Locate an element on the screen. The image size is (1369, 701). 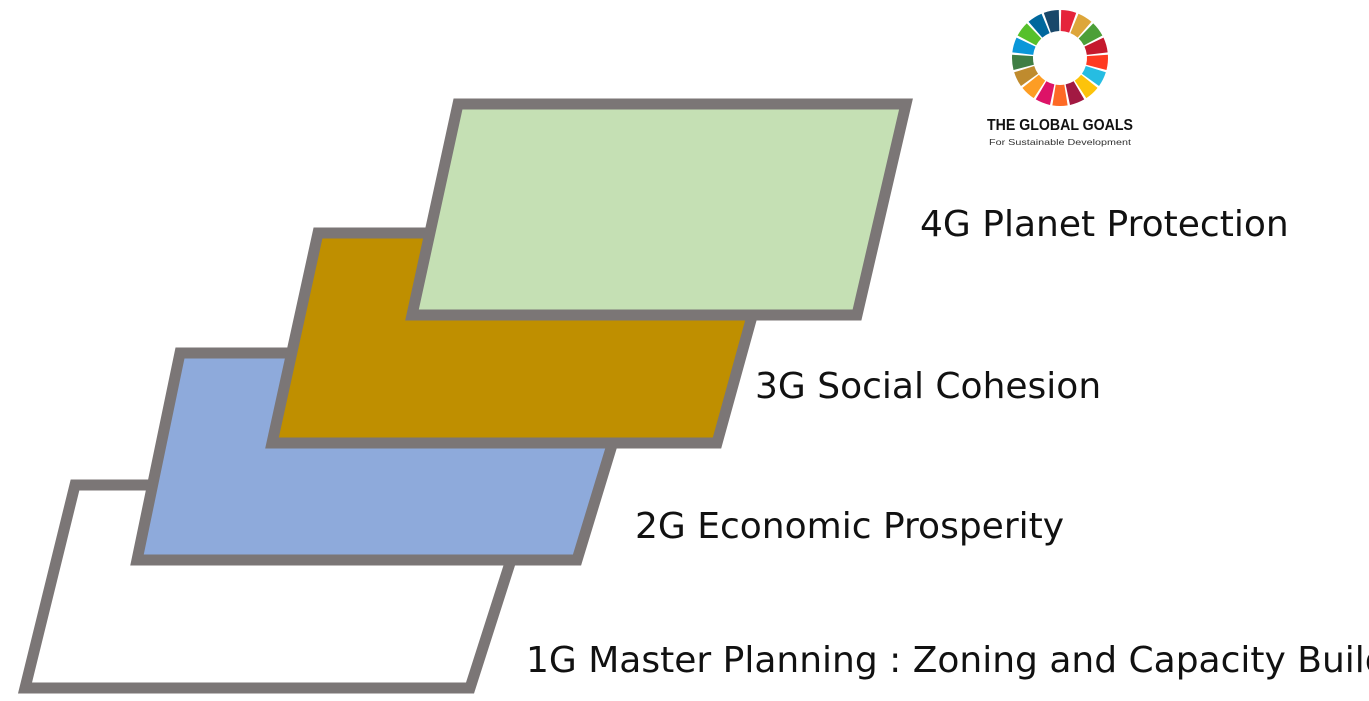
layer-4g-label: 4G Planet Protection is located at coordinates (1104, 224).